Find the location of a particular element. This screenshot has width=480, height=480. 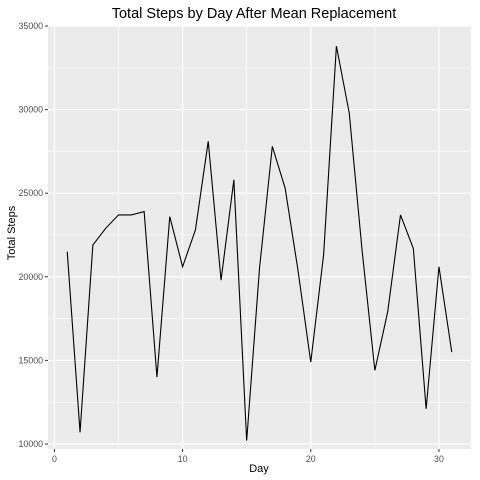

y-axis-title: Total Steps is located at coordinates (12, 232).